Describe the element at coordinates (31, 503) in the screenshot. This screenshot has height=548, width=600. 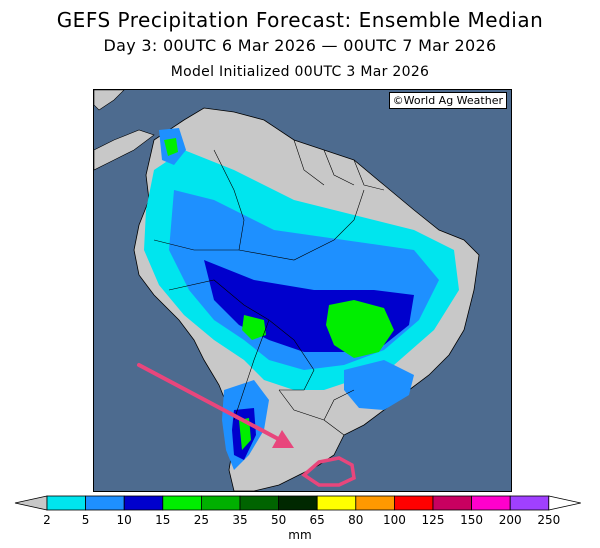
I see `colorbar-under-triangle` at that location.